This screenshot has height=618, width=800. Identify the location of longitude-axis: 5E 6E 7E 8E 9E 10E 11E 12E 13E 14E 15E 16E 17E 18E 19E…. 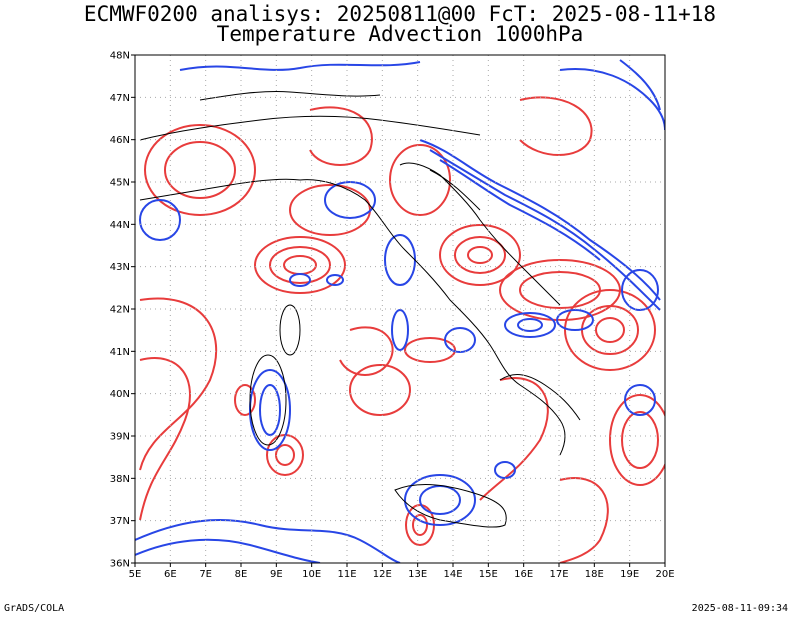
(402, 571).